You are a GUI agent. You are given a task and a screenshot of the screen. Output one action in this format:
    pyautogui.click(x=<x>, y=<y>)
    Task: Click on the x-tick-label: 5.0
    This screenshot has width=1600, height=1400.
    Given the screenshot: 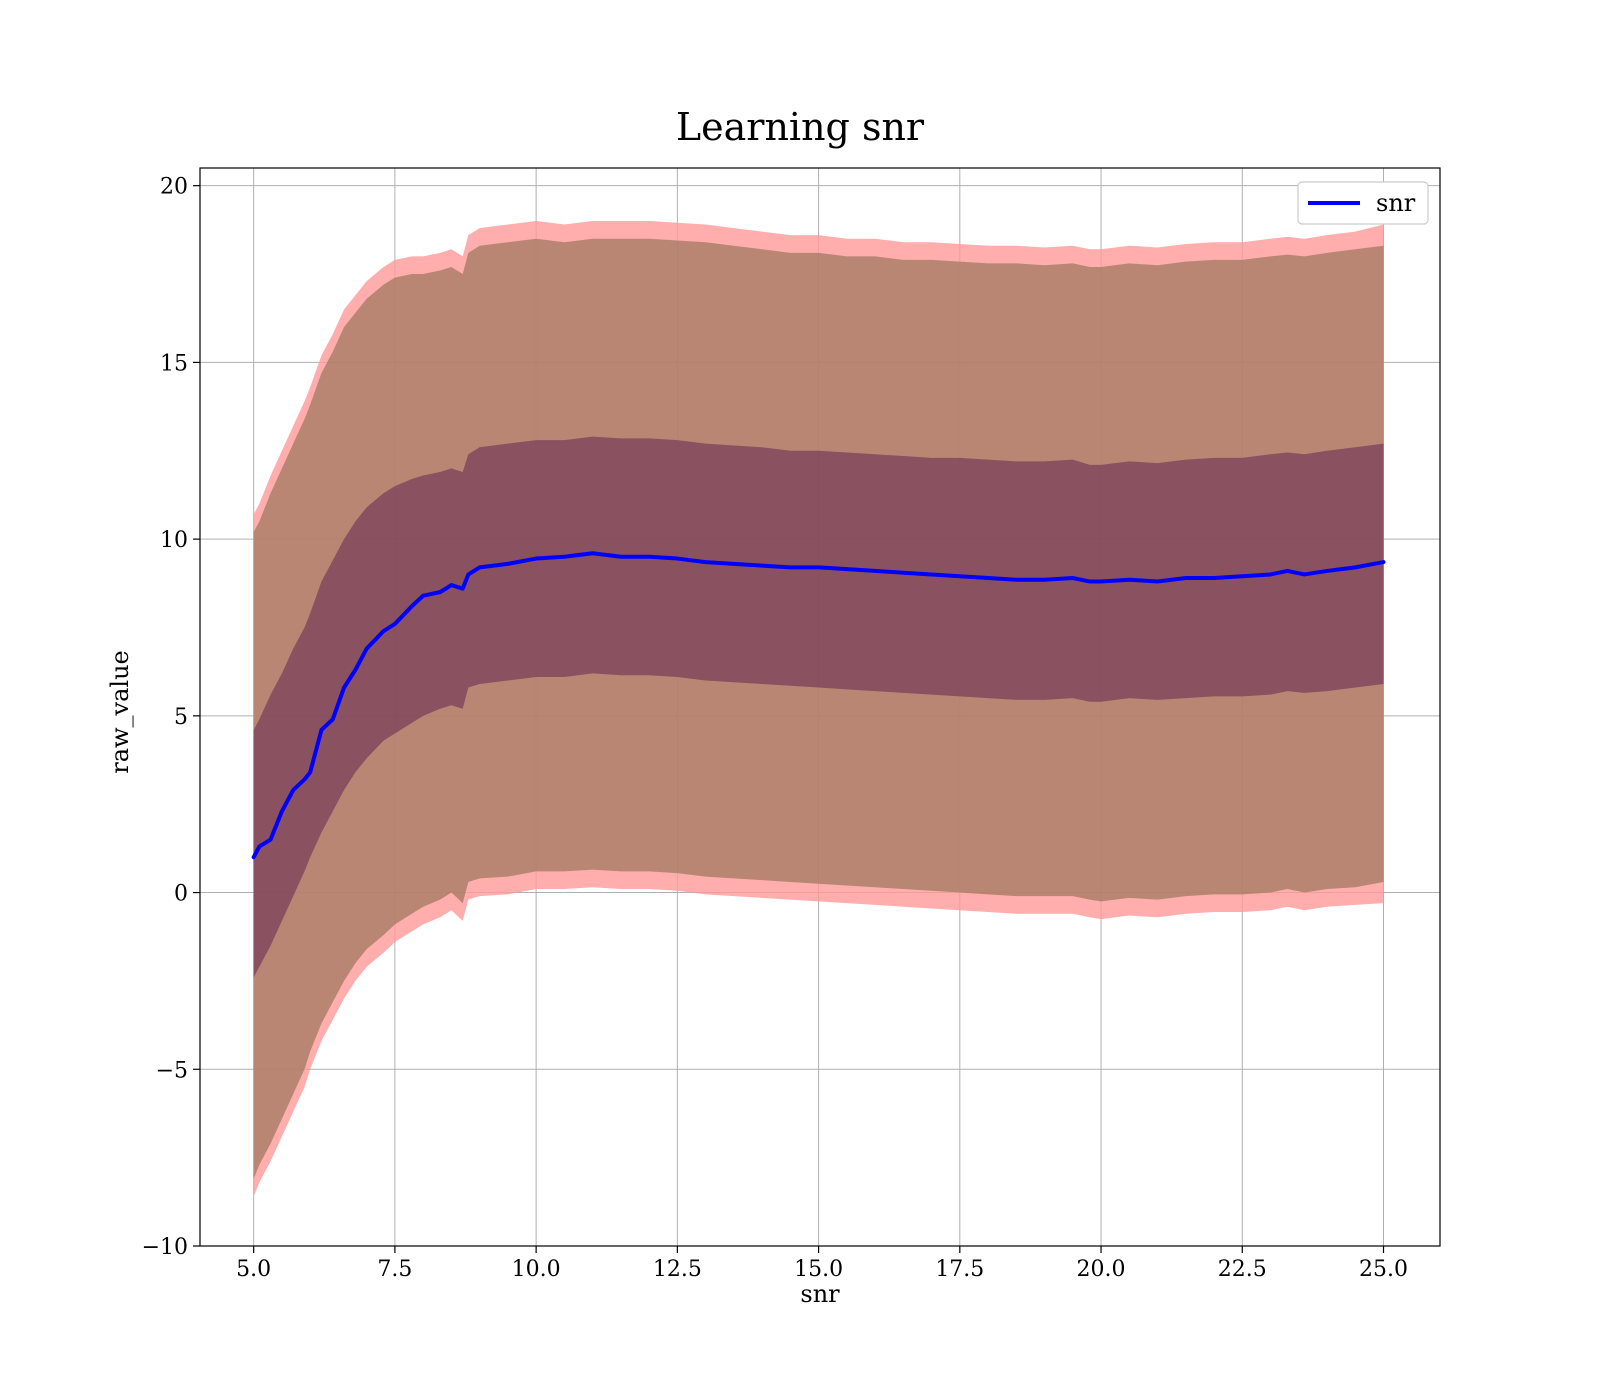 What is the action you would take?
    pyautogui.click(x=253, y=1269)
    